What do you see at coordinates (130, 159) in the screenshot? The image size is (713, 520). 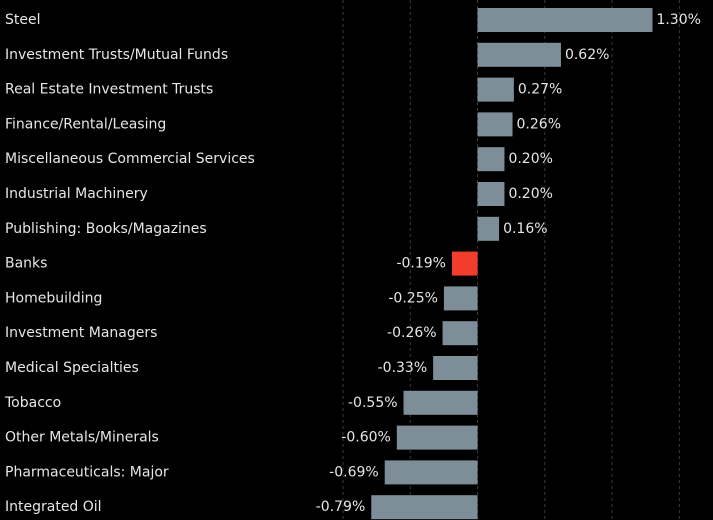 I see `category-label: Miscellaneous Commercial Services` at bounding box center [130, 159].